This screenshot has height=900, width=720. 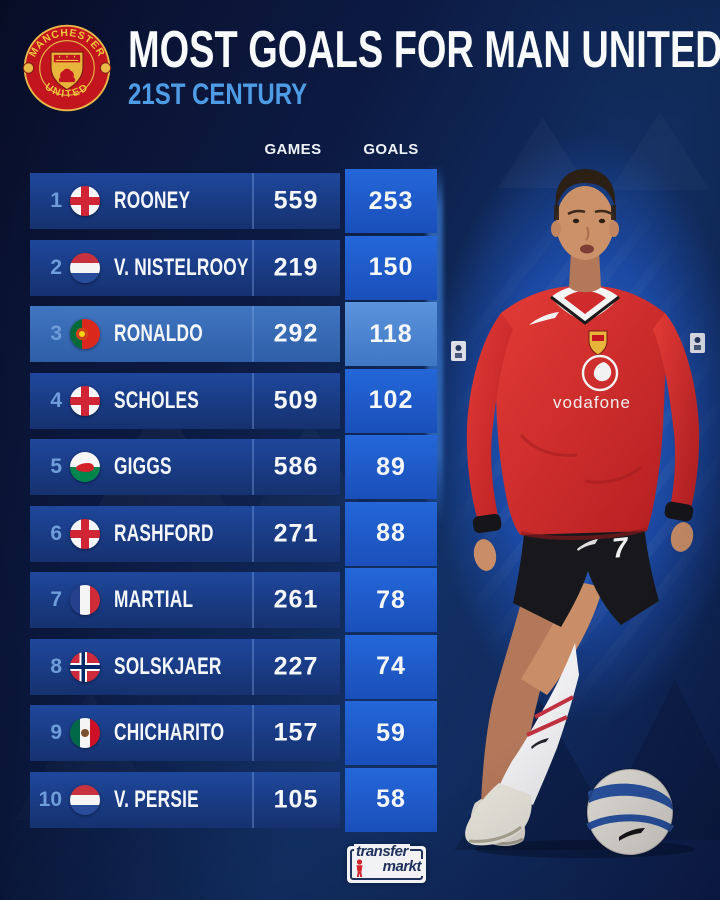 What do you see at coordinates (424, 50) in the screenshot?
I see `page-title: MOST GOALS FOR MAN UNITED` at bounding box center [424, 50].